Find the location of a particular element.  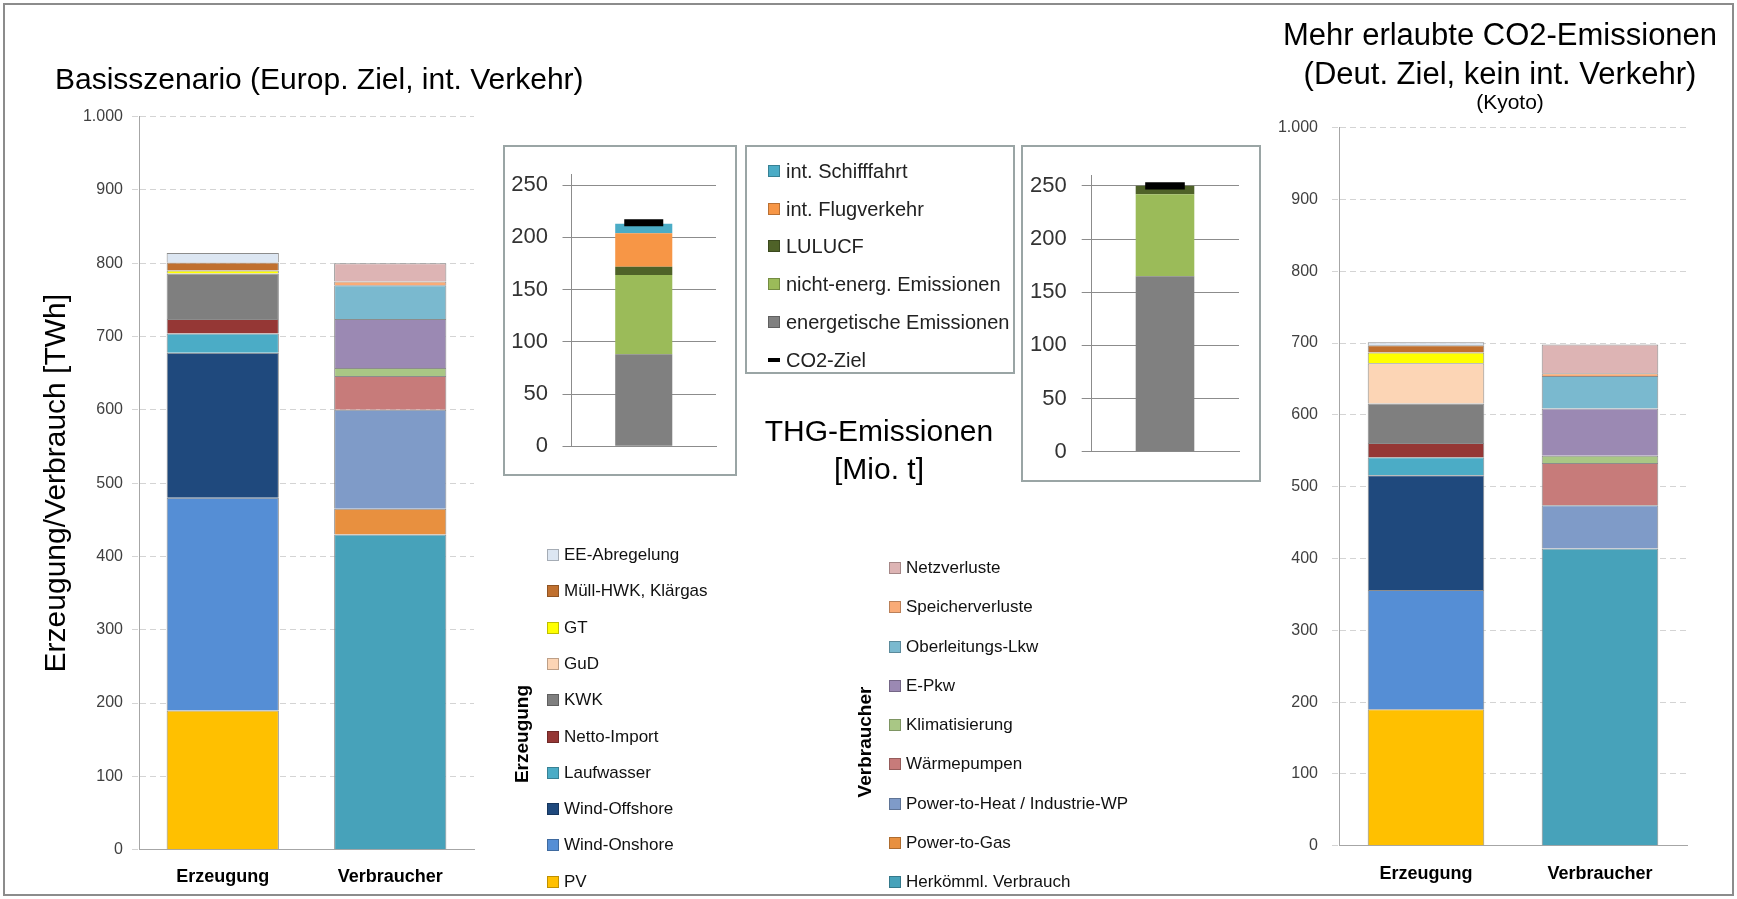

legend-label: Wärmepumpen is located at coordinates (964, 764).